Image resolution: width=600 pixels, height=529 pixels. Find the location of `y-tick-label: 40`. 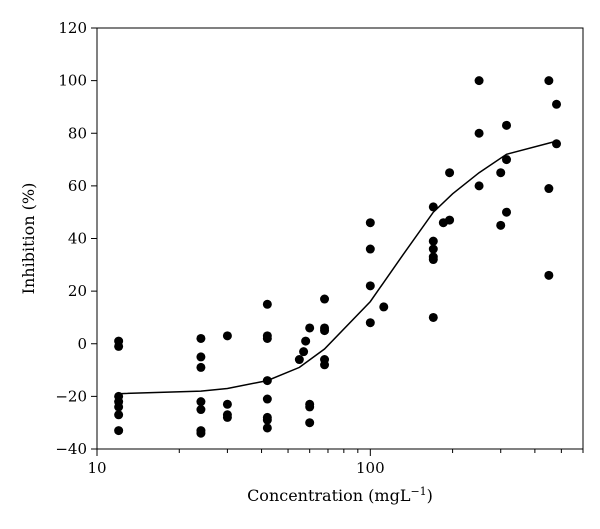

y-tick-label: 40 is located at coordinates (77, 239).